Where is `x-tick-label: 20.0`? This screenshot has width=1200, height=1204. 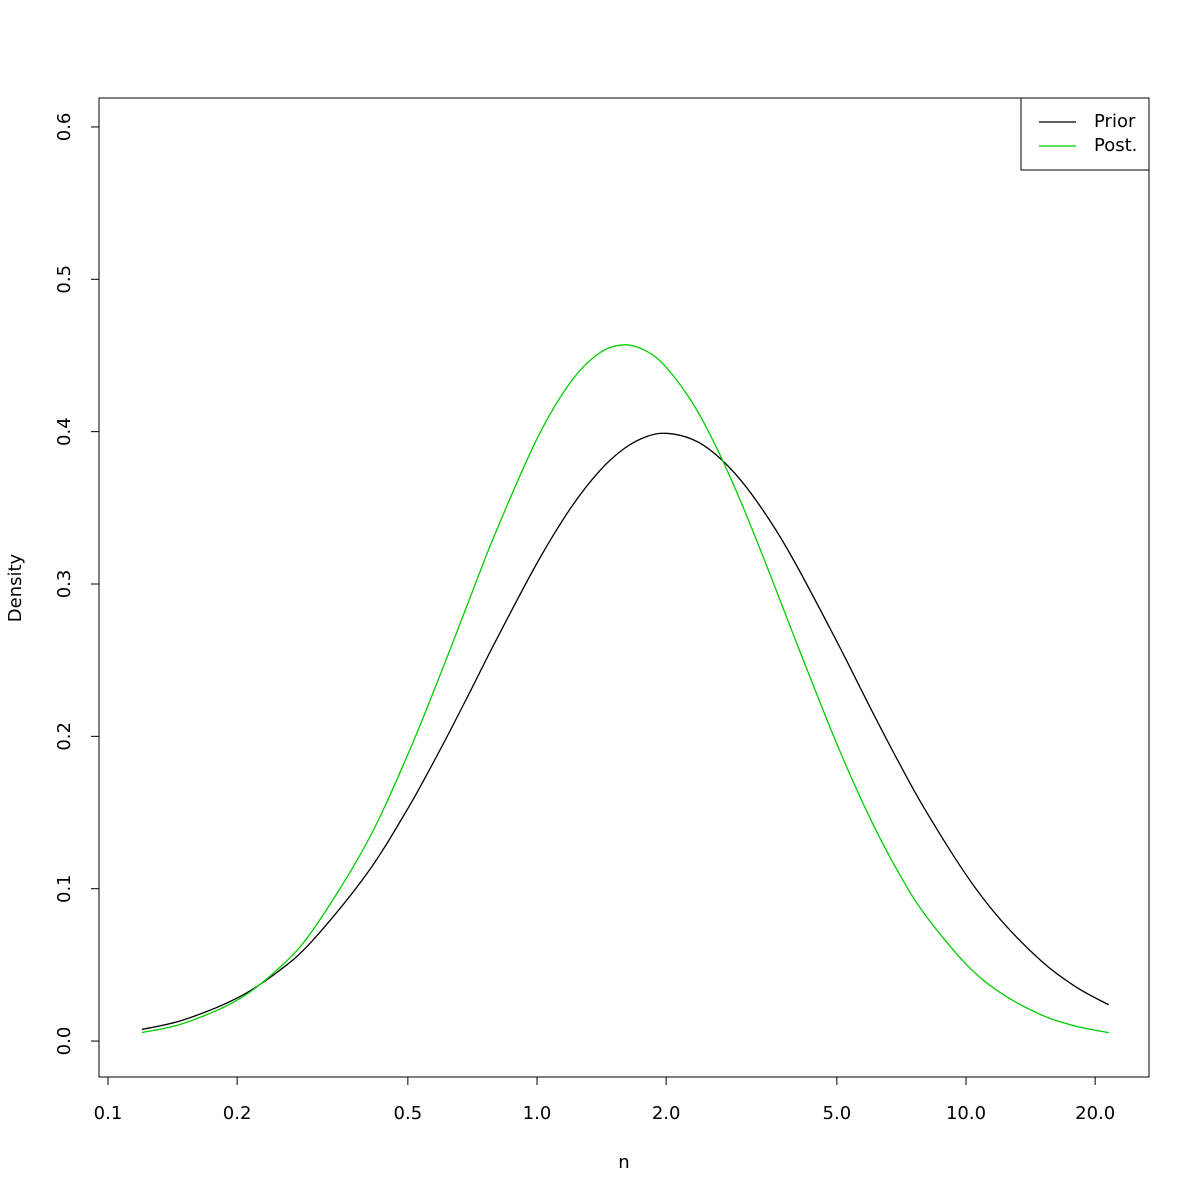 x-tick-label: 20.0 is located at coordinates (1095, 1113).